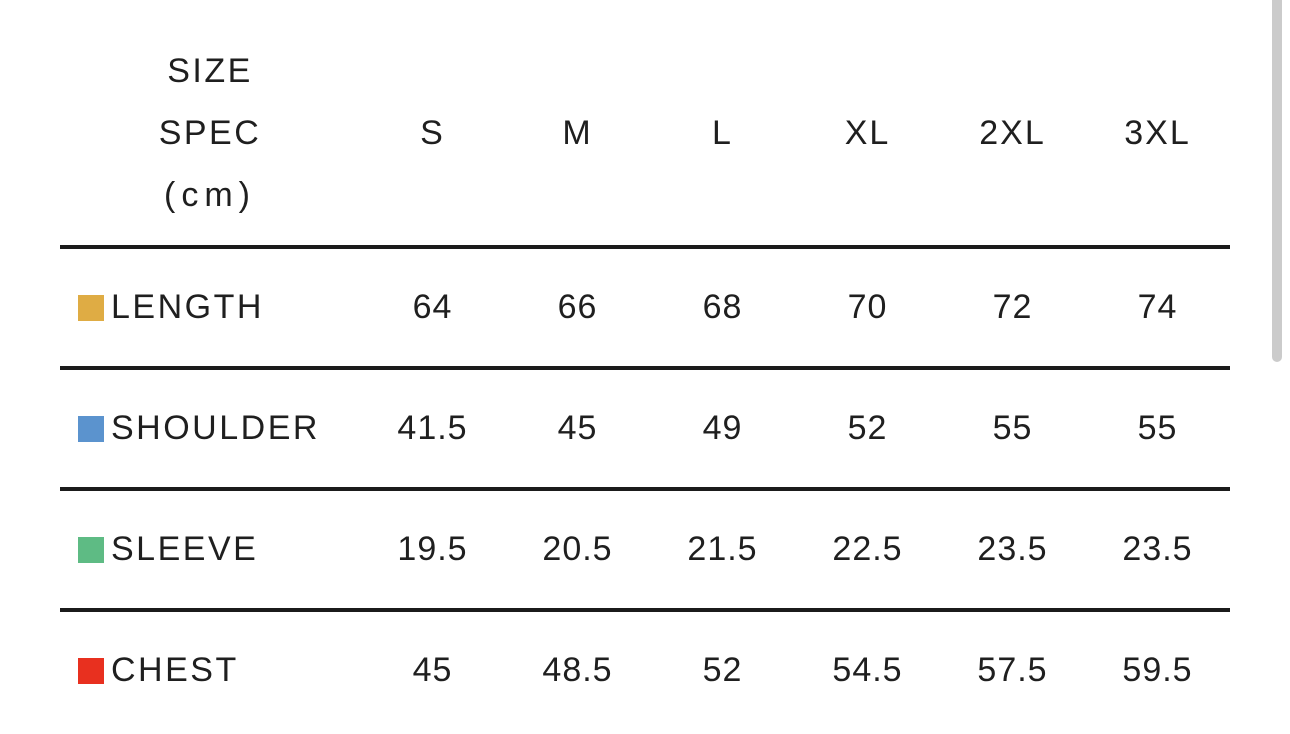  Describe the element at coordinates (91, 670) in the screenshot. I see `chest-color-swatch-icon` at that location.